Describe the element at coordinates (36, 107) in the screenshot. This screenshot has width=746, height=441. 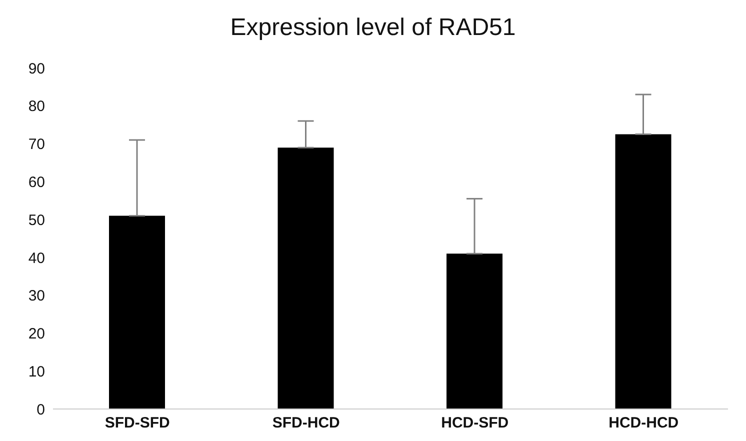
I see `y-tick-label: 80` at that location.